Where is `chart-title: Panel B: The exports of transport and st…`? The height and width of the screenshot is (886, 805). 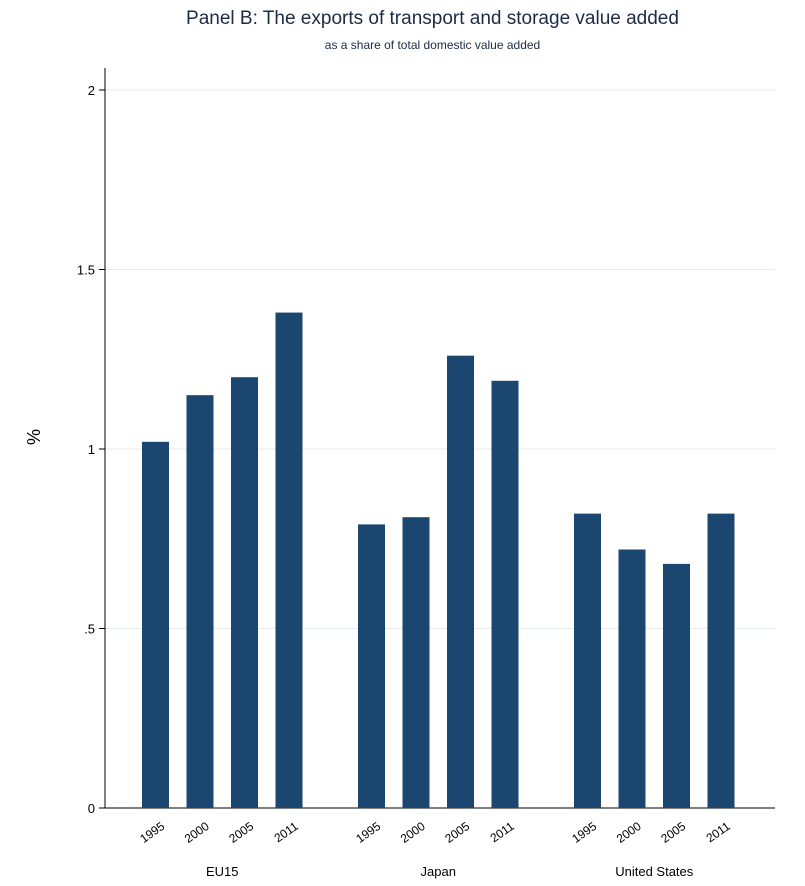
chart-title: Panel B: The exports of transport and st… is located at coordinates (432, 18).